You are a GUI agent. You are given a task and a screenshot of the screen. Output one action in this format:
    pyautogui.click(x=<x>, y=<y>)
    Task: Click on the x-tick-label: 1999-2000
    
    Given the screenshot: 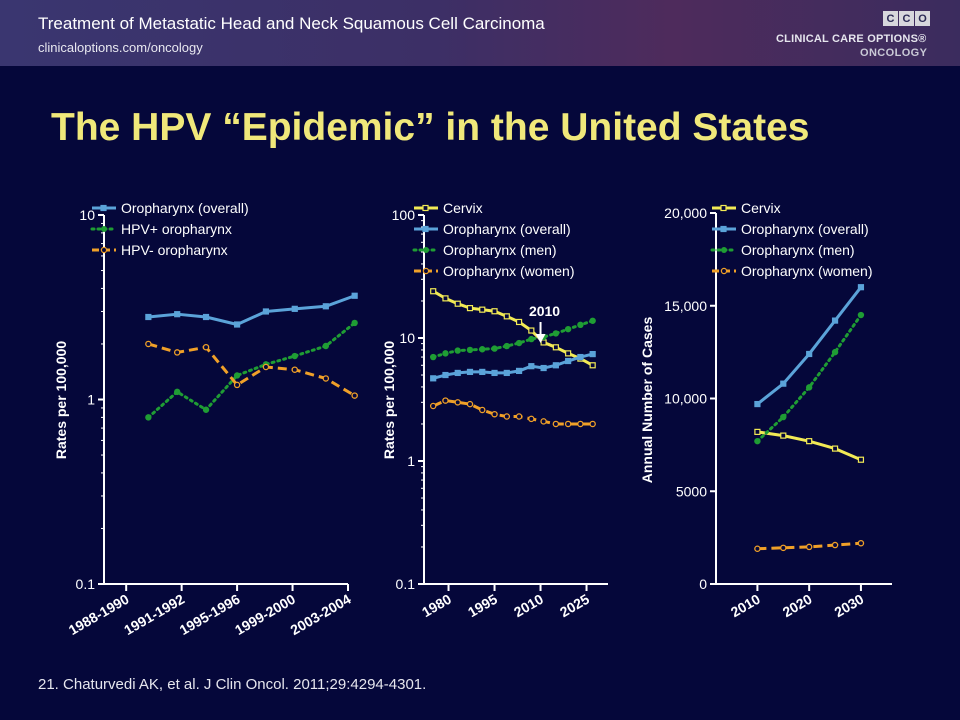 What is the action you would take?
    pyautogui.click(x=265, y=614)
    